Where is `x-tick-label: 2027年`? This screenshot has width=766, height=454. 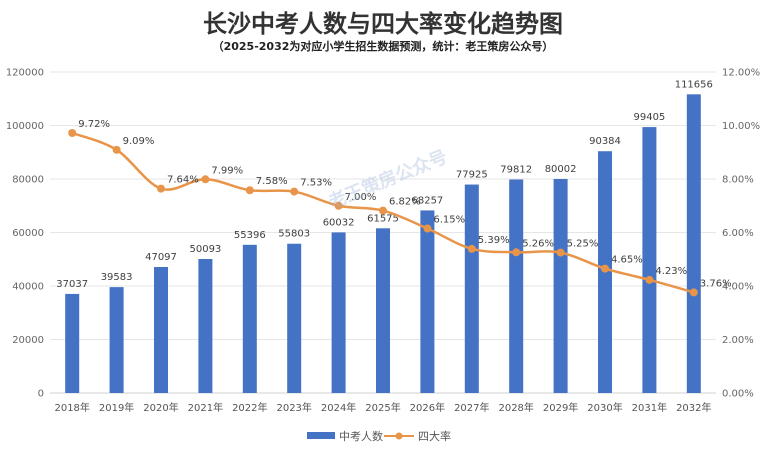 x-tick-label: 2027年 is located at coordinates (471, 407).